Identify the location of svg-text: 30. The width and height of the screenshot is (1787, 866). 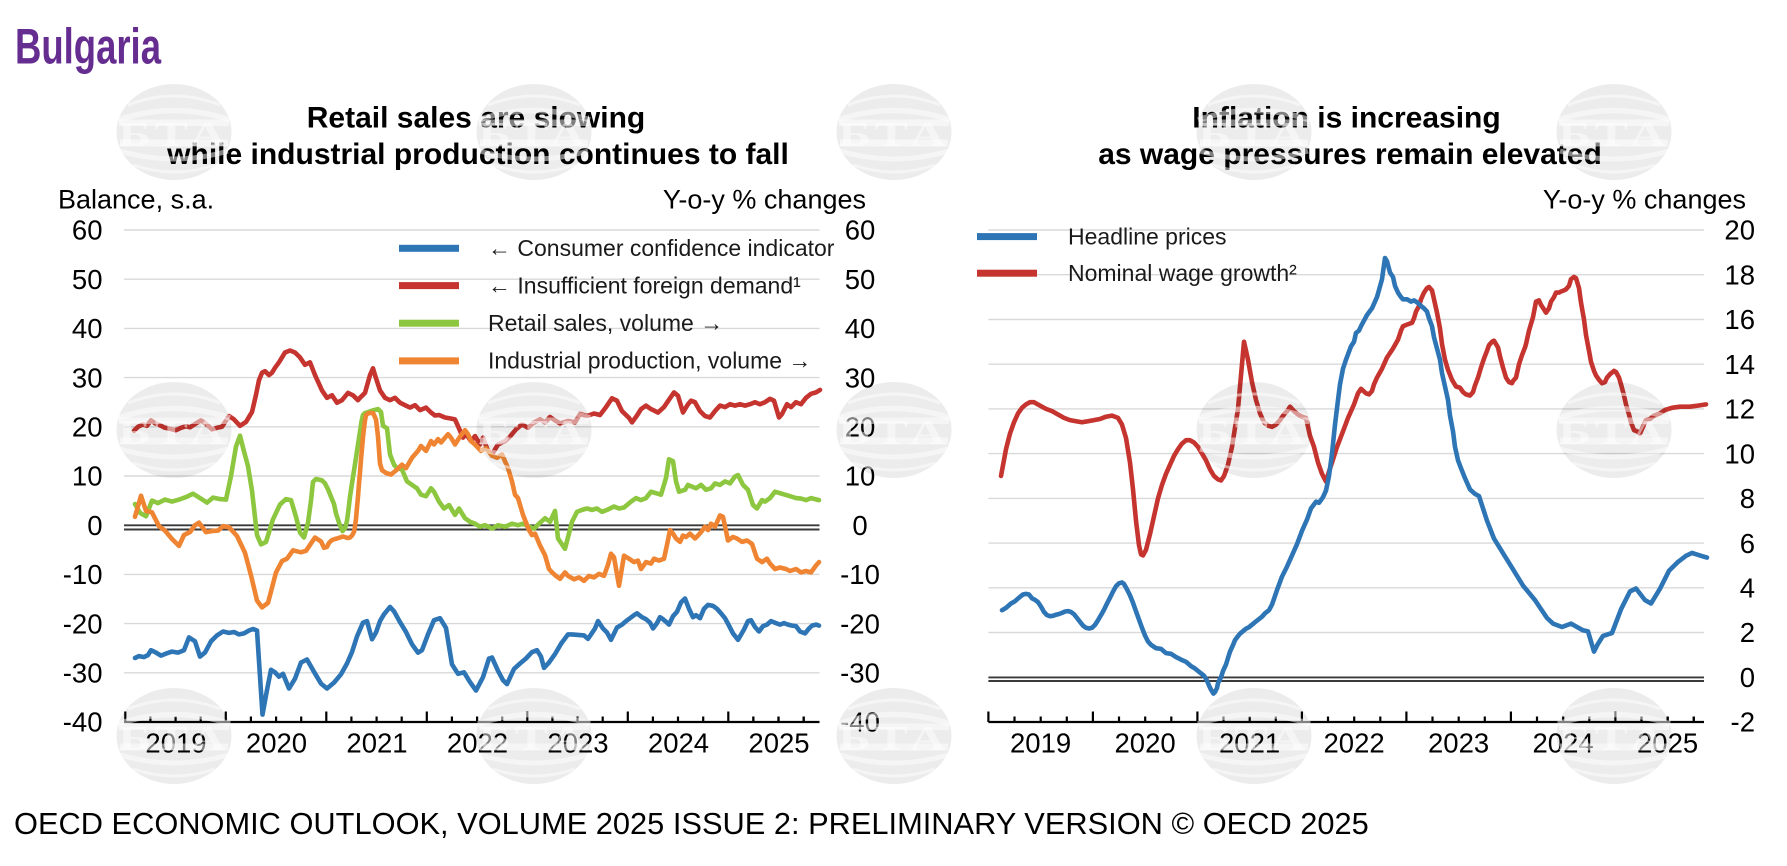
(87, 377).